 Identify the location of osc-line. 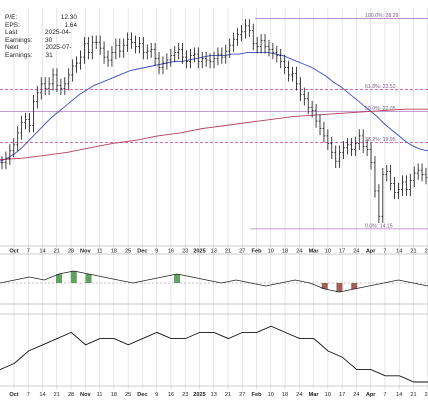
(214, 281).